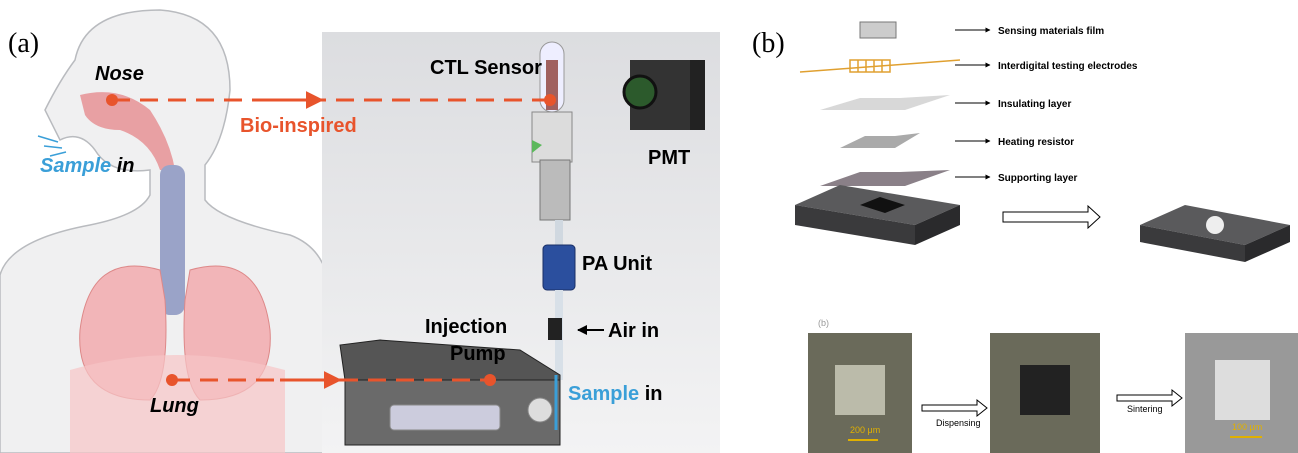  I want to click on chip-illustration, so click(1042, 223).